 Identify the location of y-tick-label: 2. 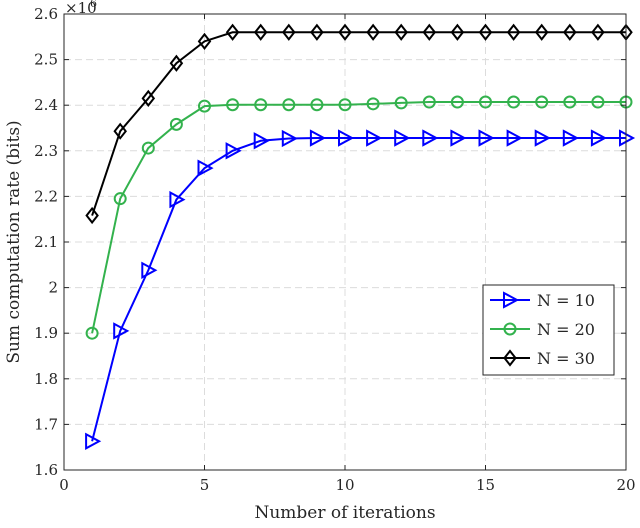
(53, 288).